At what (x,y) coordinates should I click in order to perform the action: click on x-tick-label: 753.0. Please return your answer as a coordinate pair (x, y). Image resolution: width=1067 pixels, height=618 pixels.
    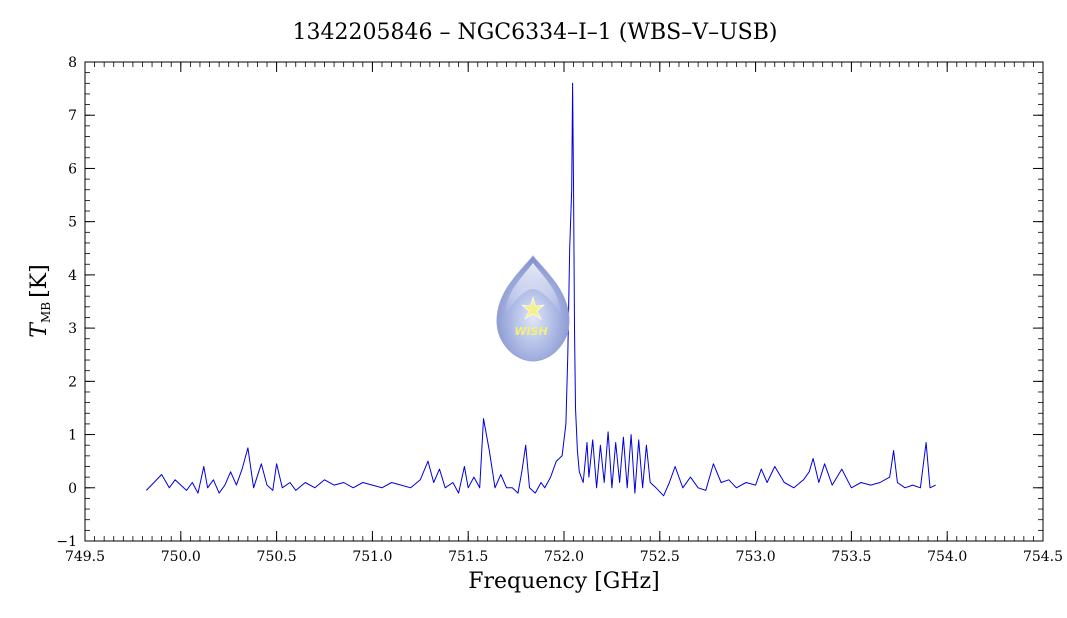
    Looking at the image, I should click on (756, 557).